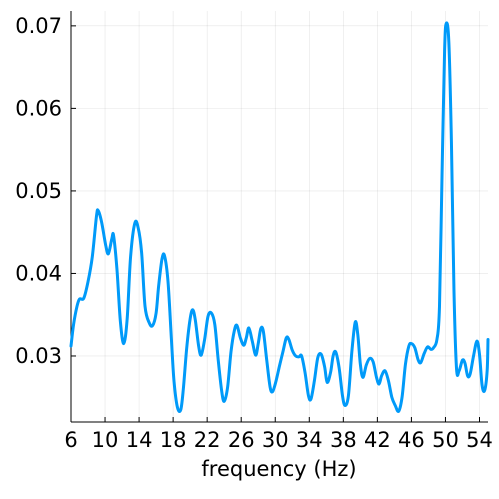  What do you see at coordinates (70, 440) in the screenshot?
I see `x-tick-label: 6` at bounding box center [70, 440].